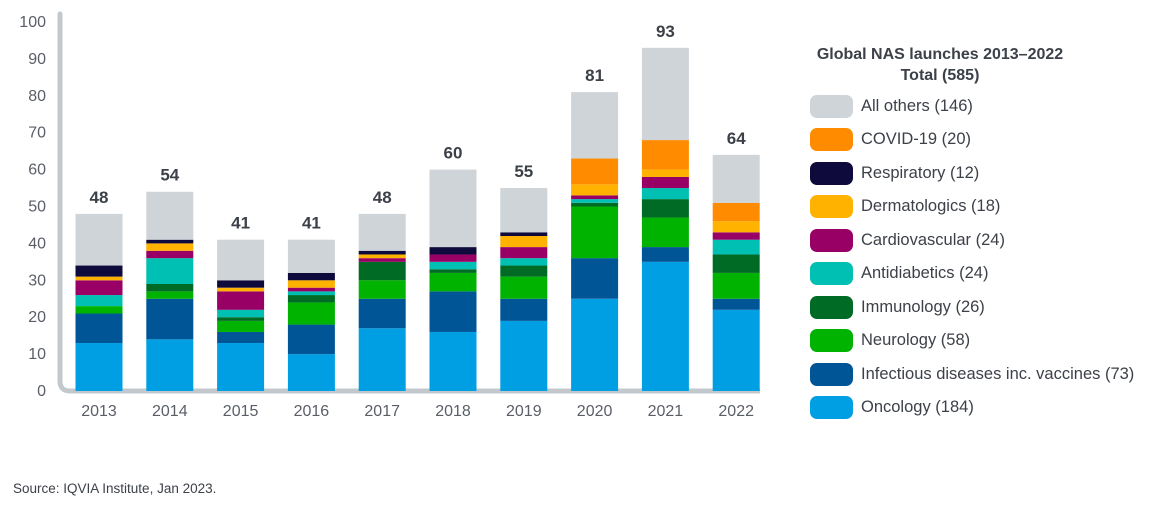  What do you see at coordinates (99, 197) in the screenshot?
I see `bar-total-label: 48` at bounding box center [99, 197].